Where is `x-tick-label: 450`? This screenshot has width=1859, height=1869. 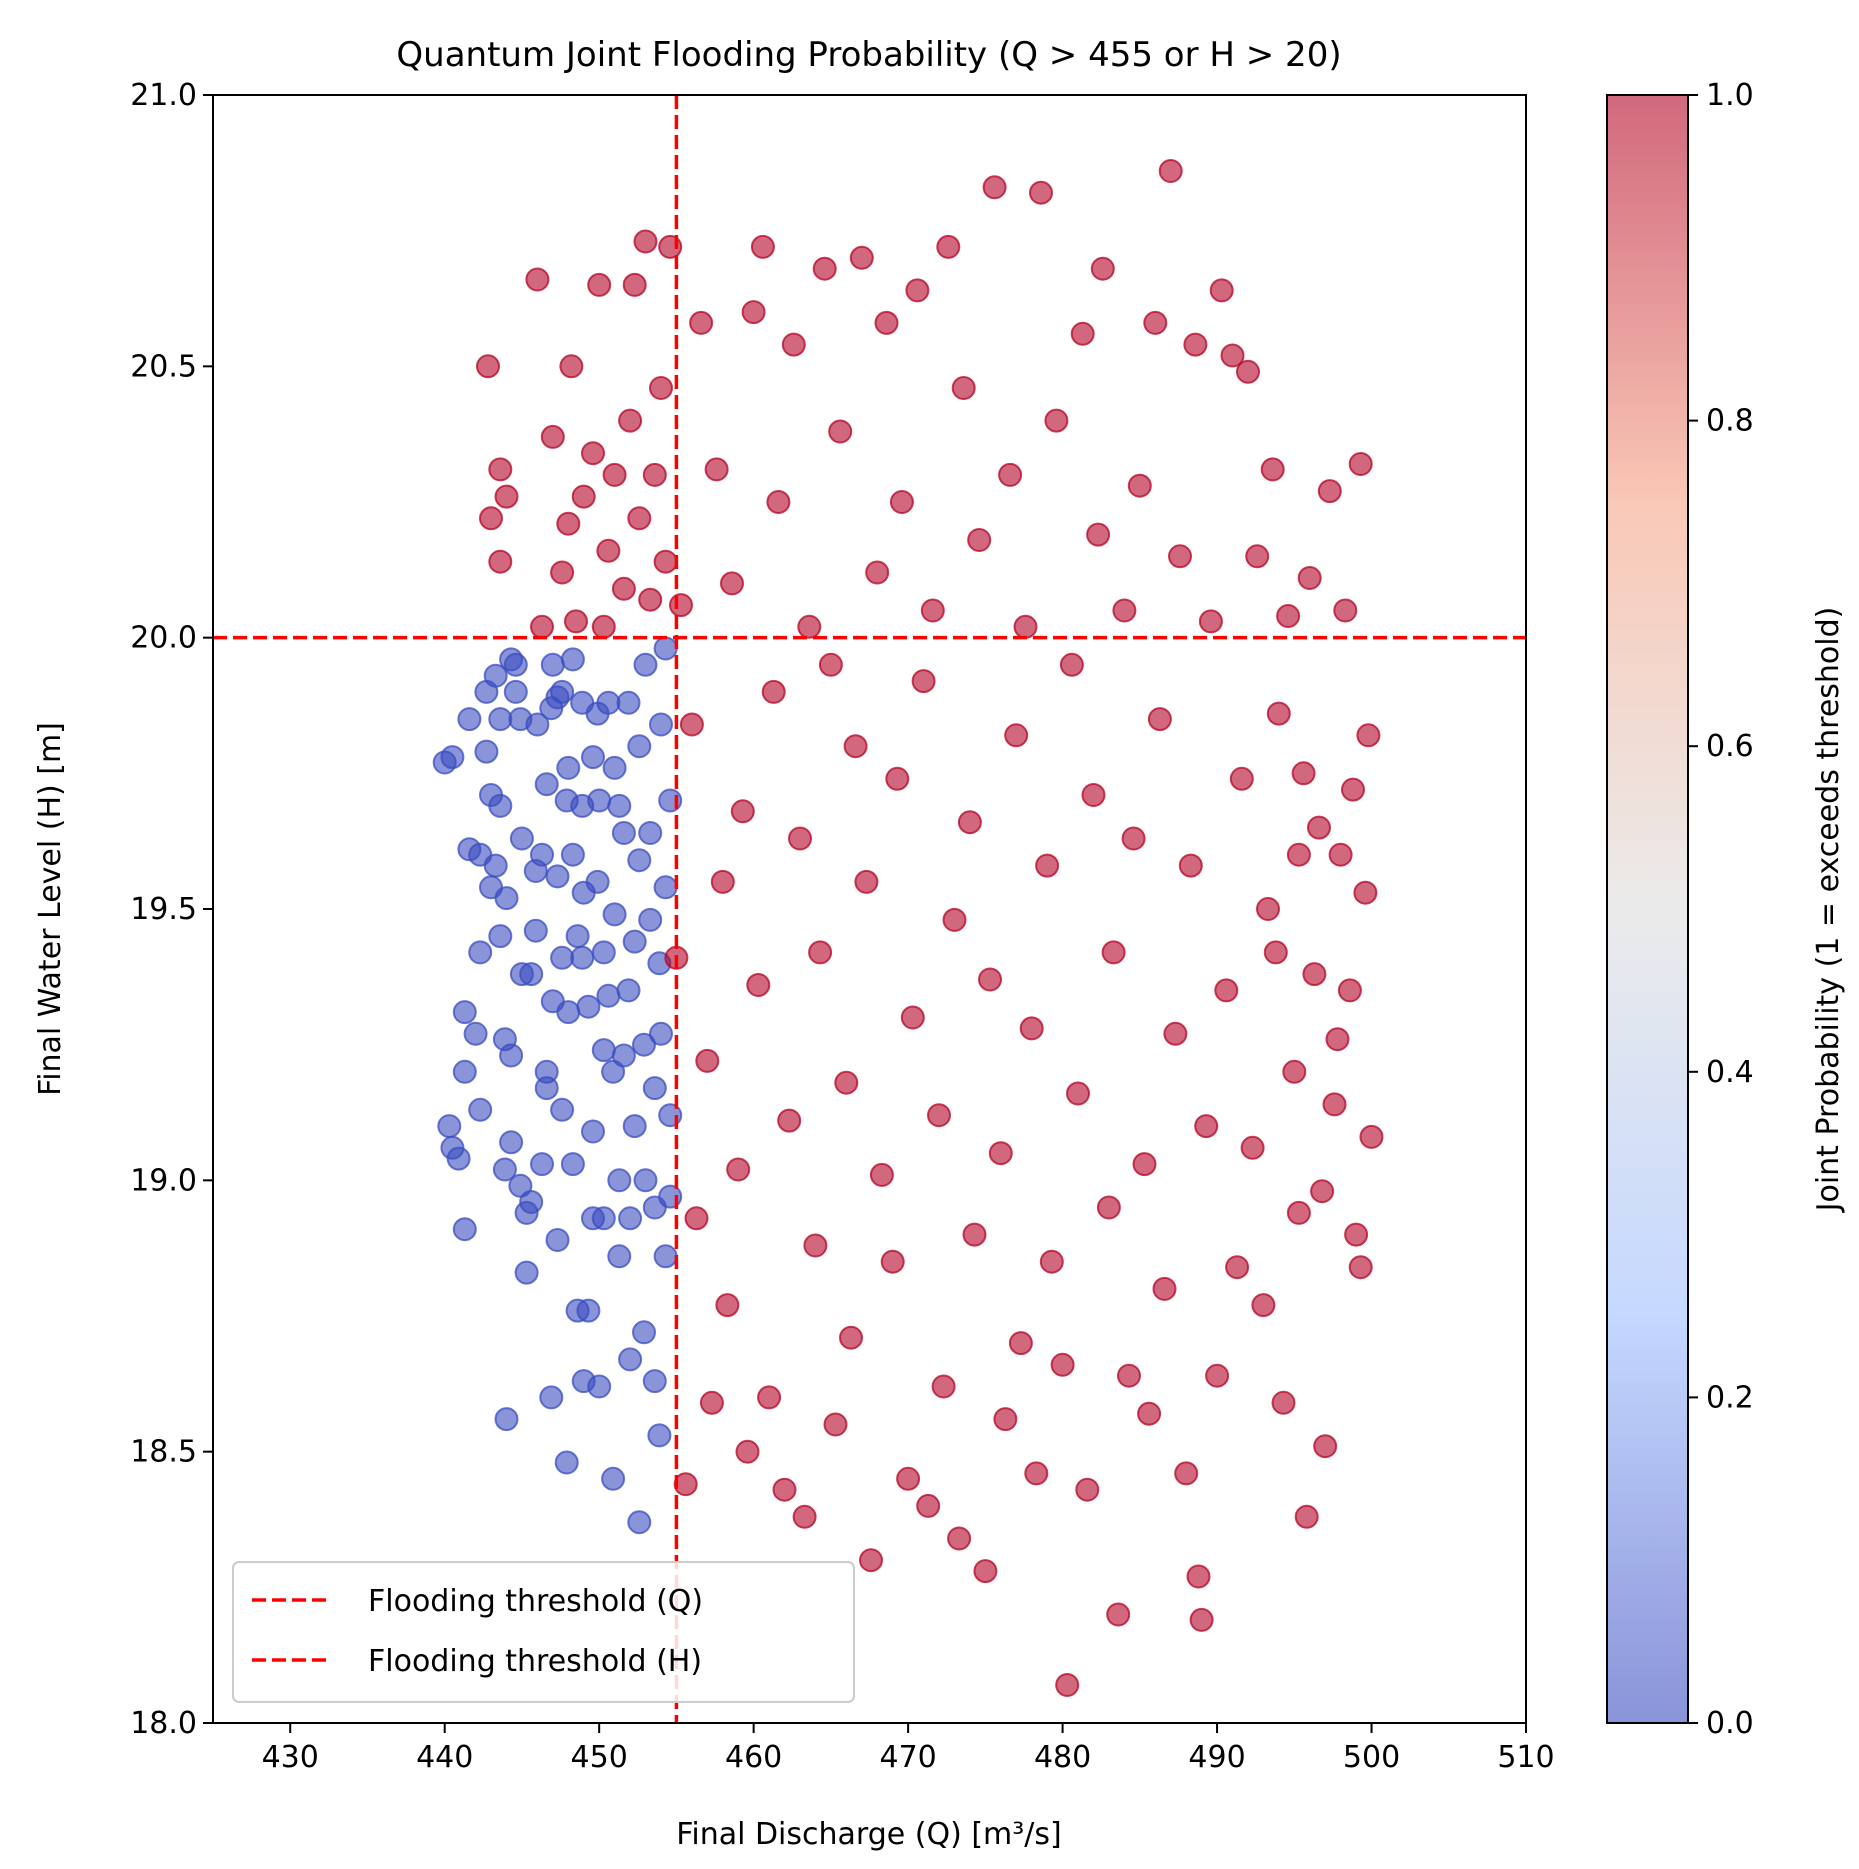 x-tick-label: 450 is located at coordinates (599, 1757).